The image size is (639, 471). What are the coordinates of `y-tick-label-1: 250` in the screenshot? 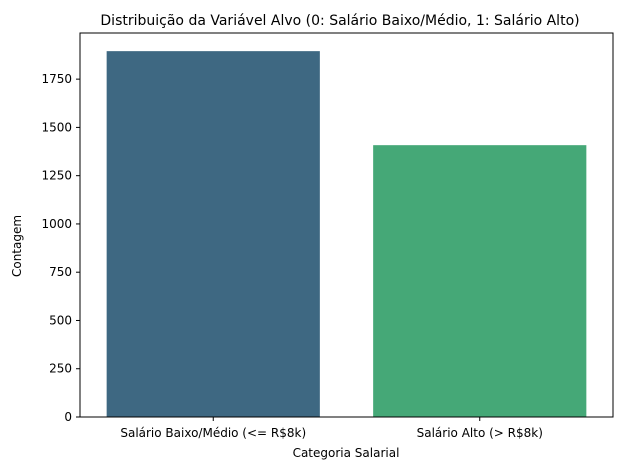 It's located at (60, 369).